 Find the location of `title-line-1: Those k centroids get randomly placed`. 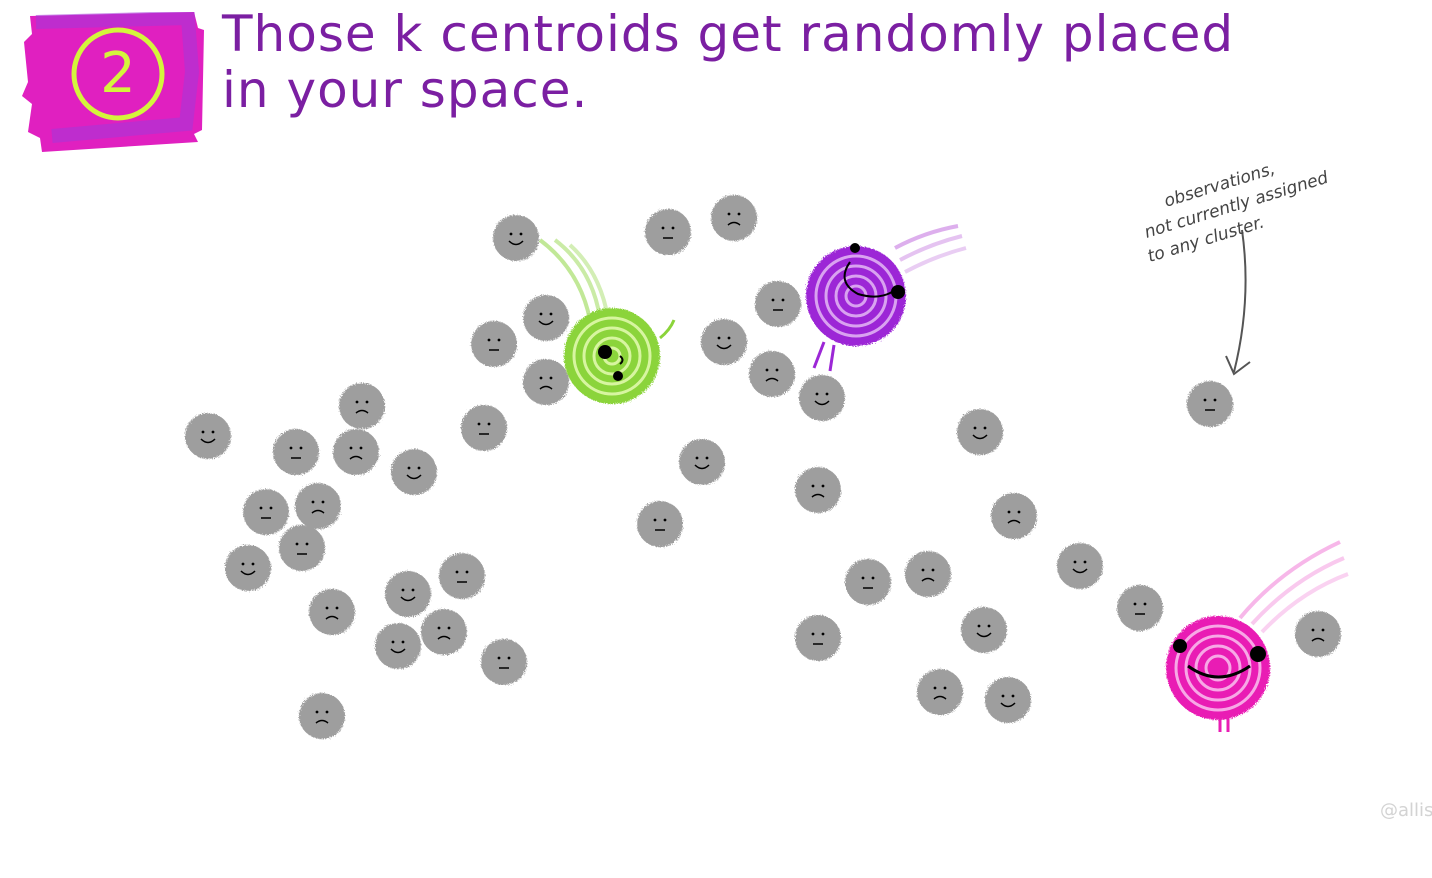

title-line-1: Those k centroids get randomly placed is located at coordinates (728, 34).